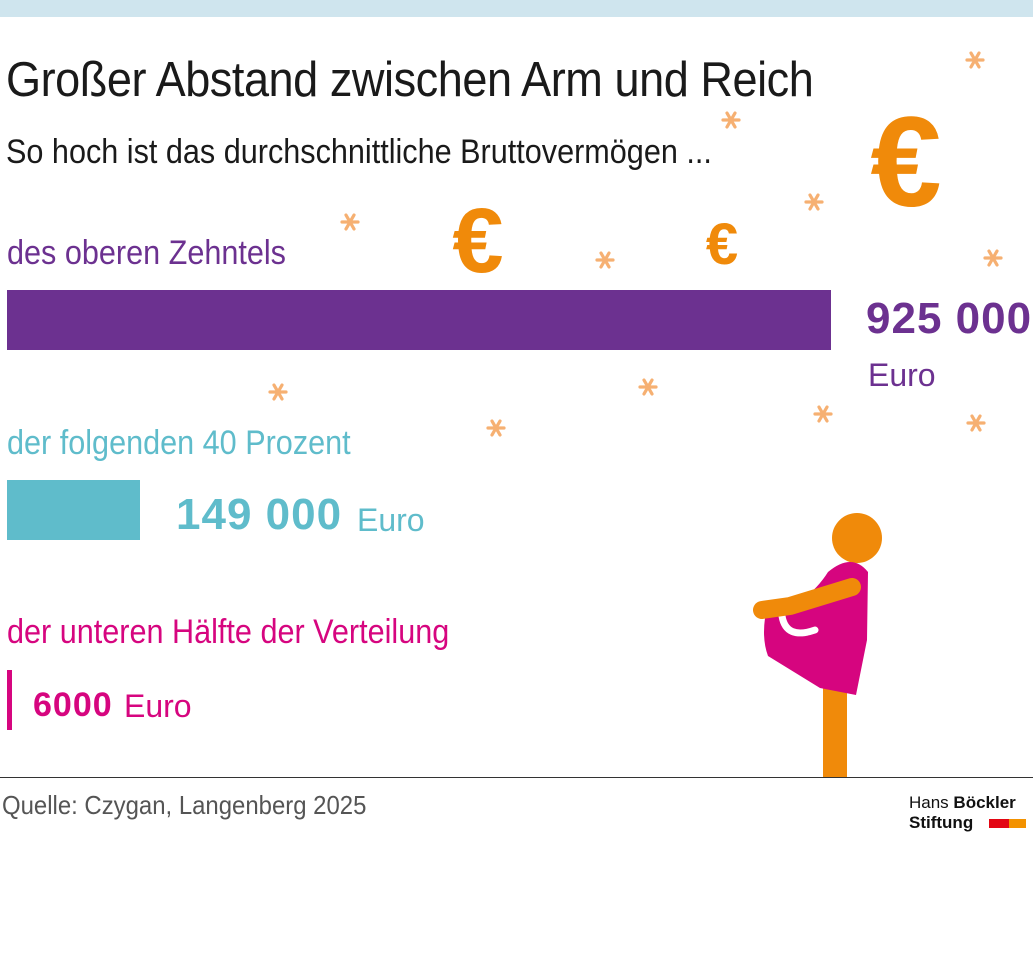 The width and height of the screenshot is (1033, 957). What do you see at coordinates (410, 80) in the screenshot?
I see `chart-title: Großer Abstand zwischen Arm und Reich` at bounding box center [410, 80].